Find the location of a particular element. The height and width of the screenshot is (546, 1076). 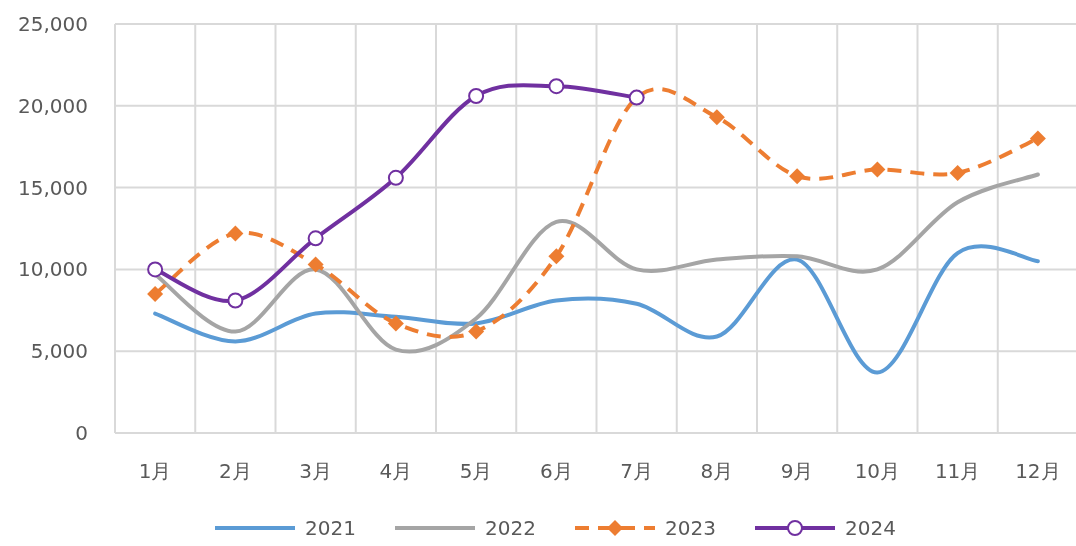

y-tick-label: 5,000 is located at coordinates (59, 351).